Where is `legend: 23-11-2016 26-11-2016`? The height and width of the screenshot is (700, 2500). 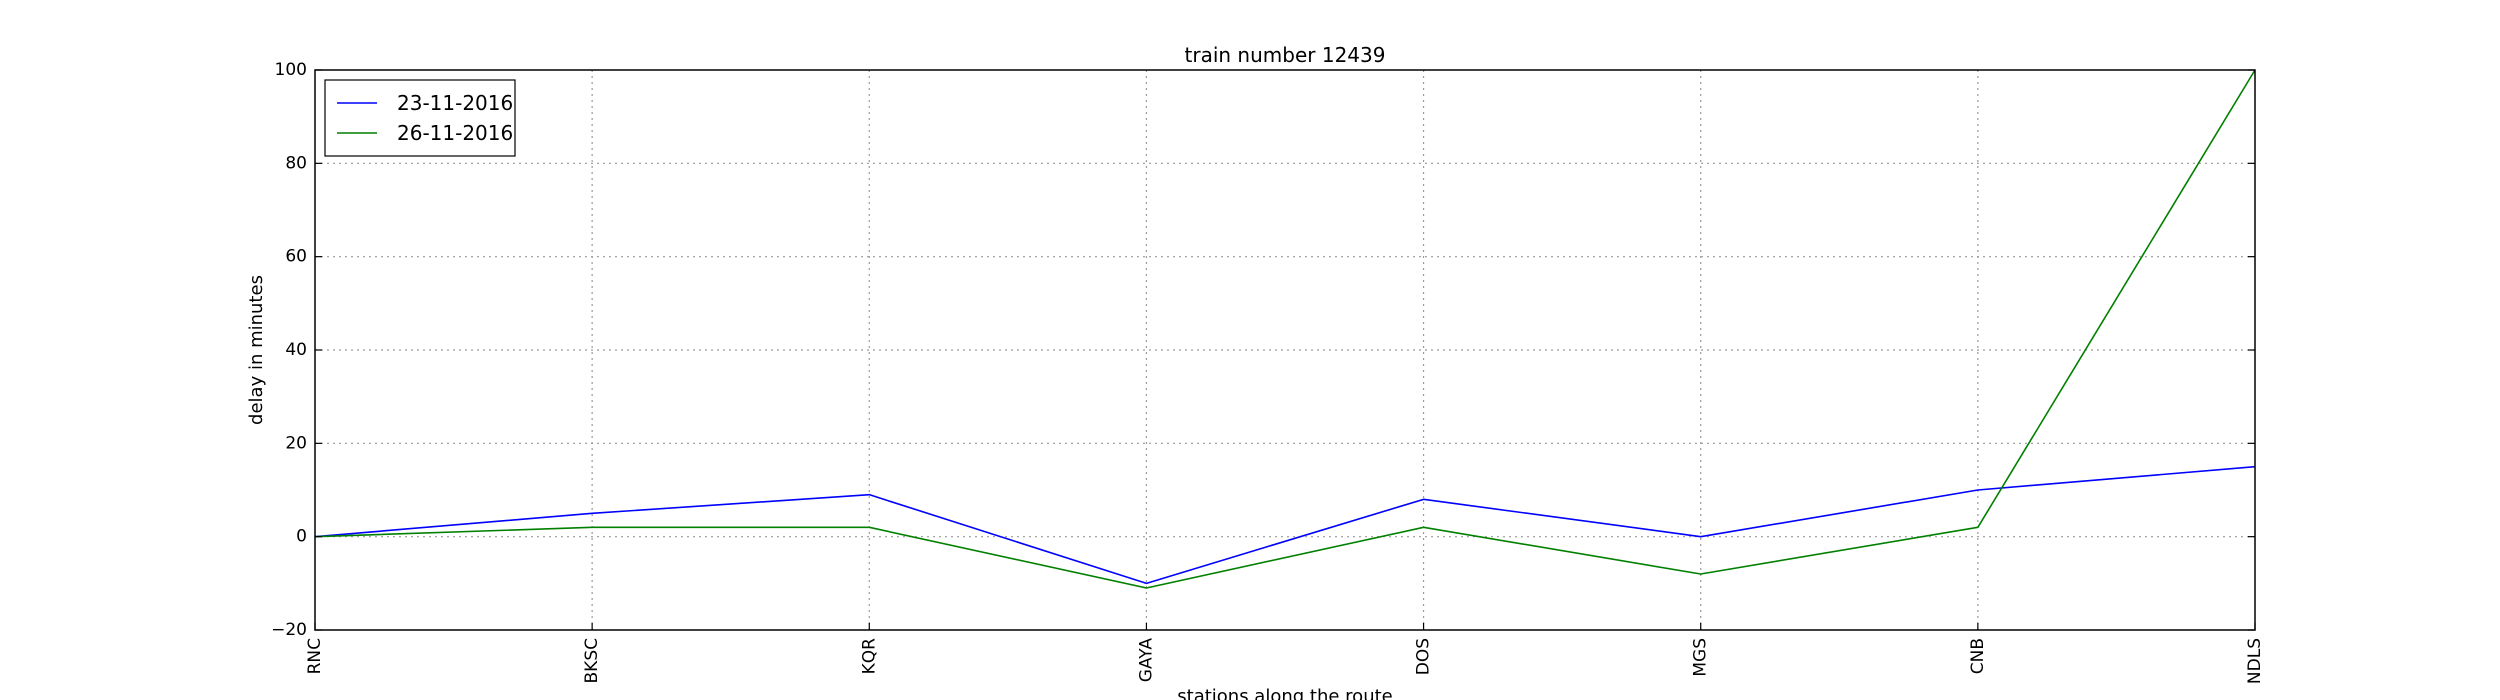 legend: 23-11-2016 26-11-2016 is located at coordinates (420, 118).